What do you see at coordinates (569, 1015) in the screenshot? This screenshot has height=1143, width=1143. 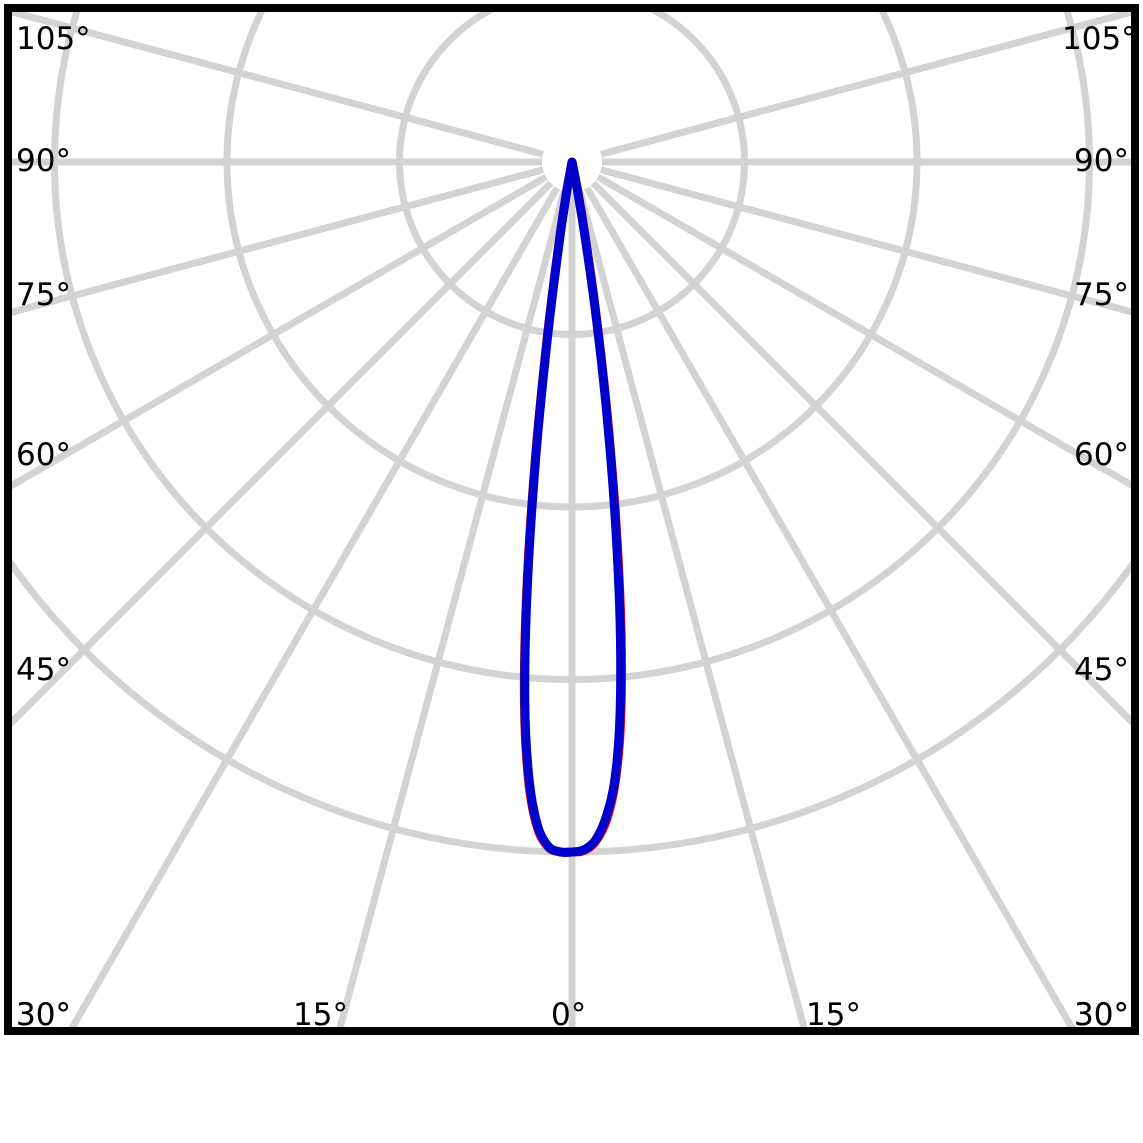 I see `axis-tick-label-bottom-2: 0°` at bounding box center [569, 1015].